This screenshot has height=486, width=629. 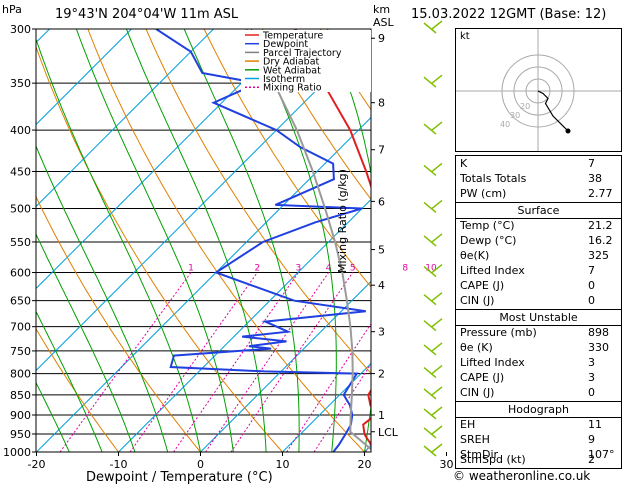 What do you see at coordinates (365, 464) in the screenshot?
I see `x-tick-label: 20` at bounding box center [365, 464].